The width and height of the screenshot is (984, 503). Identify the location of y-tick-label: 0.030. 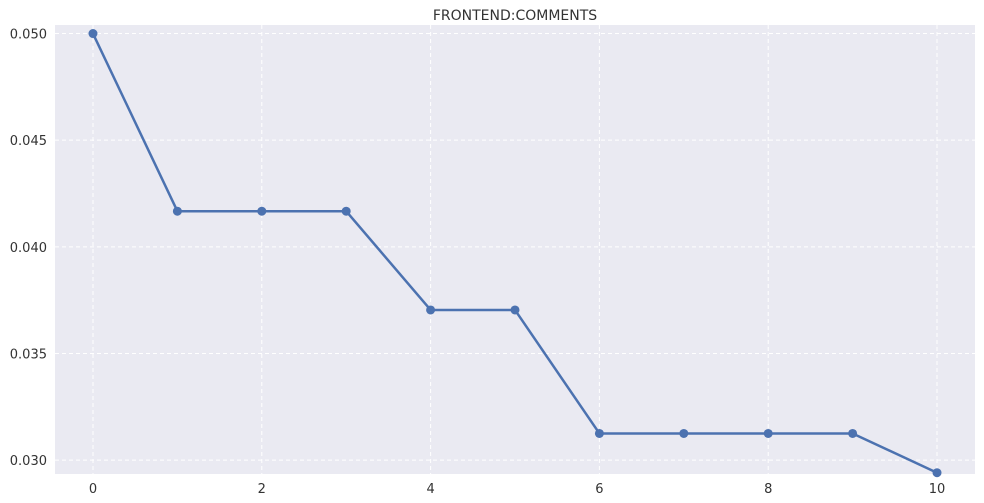
(28, 461).